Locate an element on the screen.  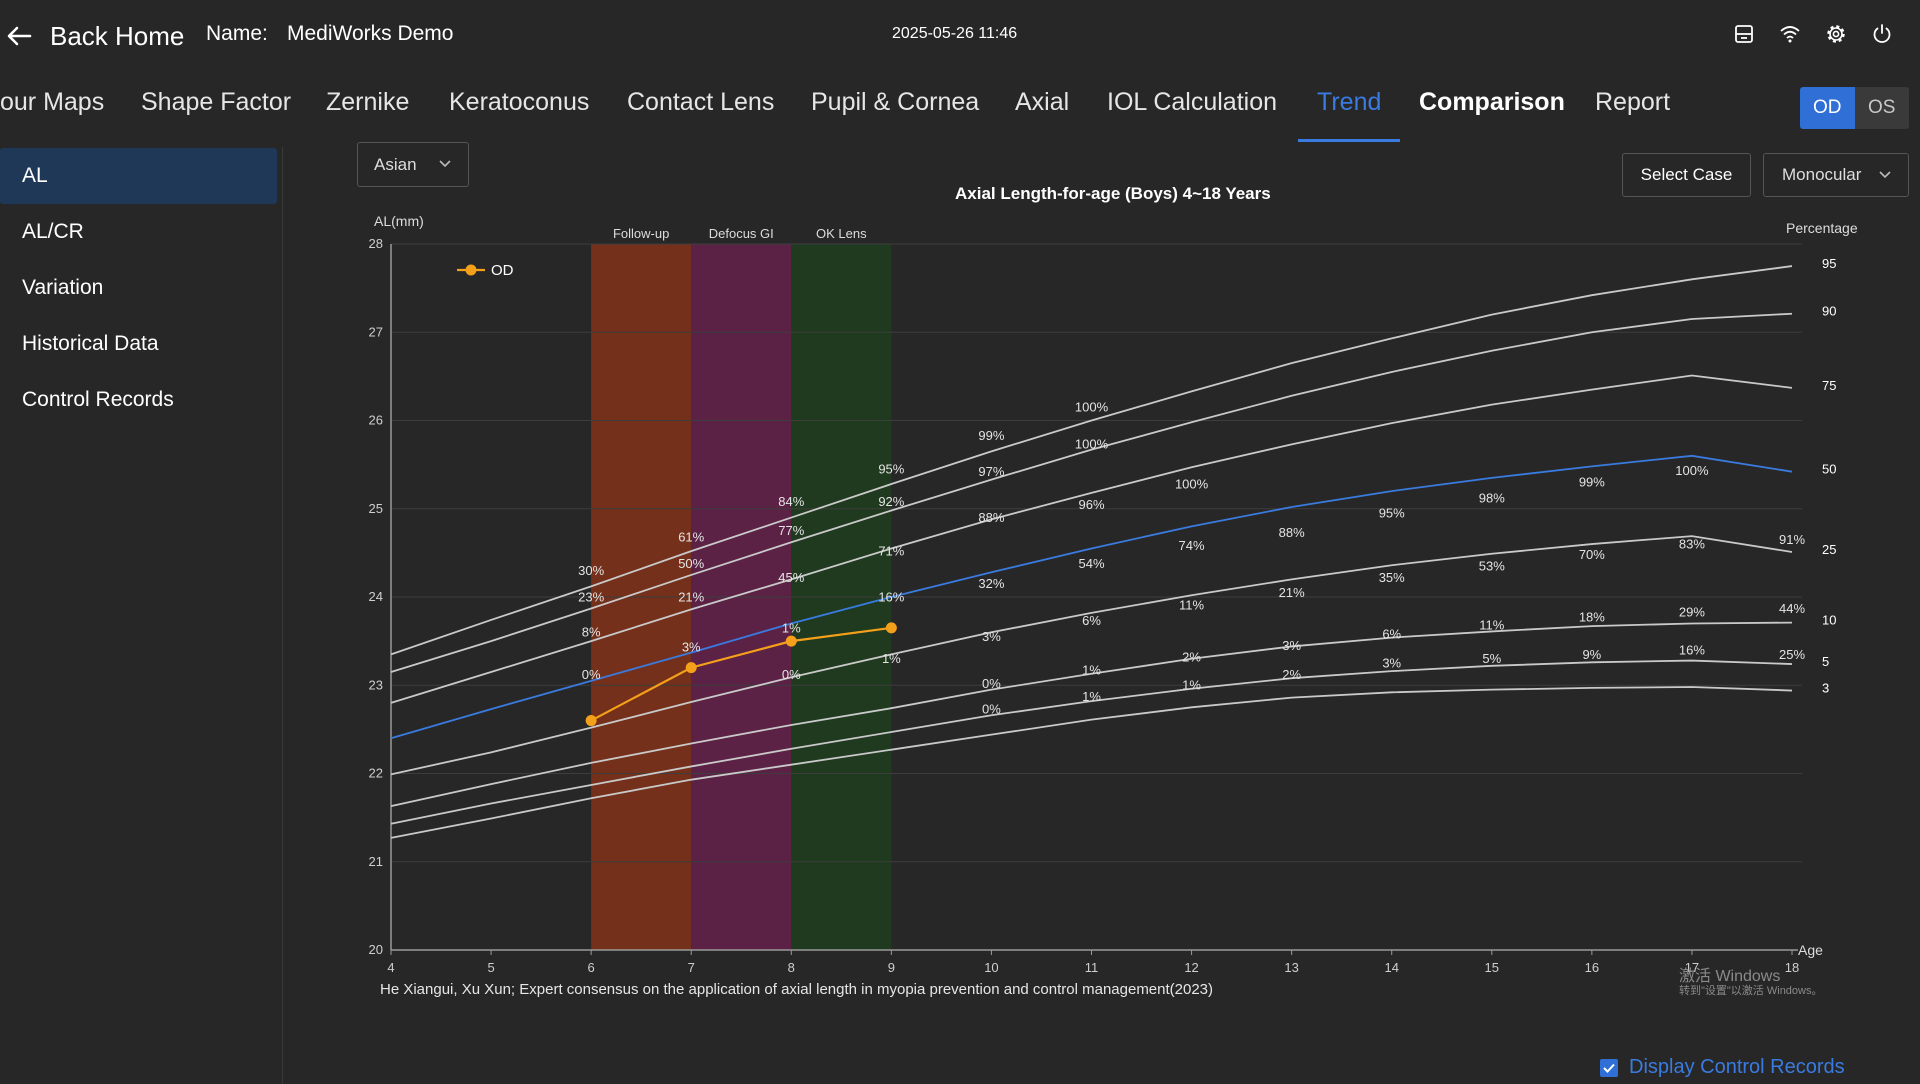
power-icon is located at coordinates (1882, 34).